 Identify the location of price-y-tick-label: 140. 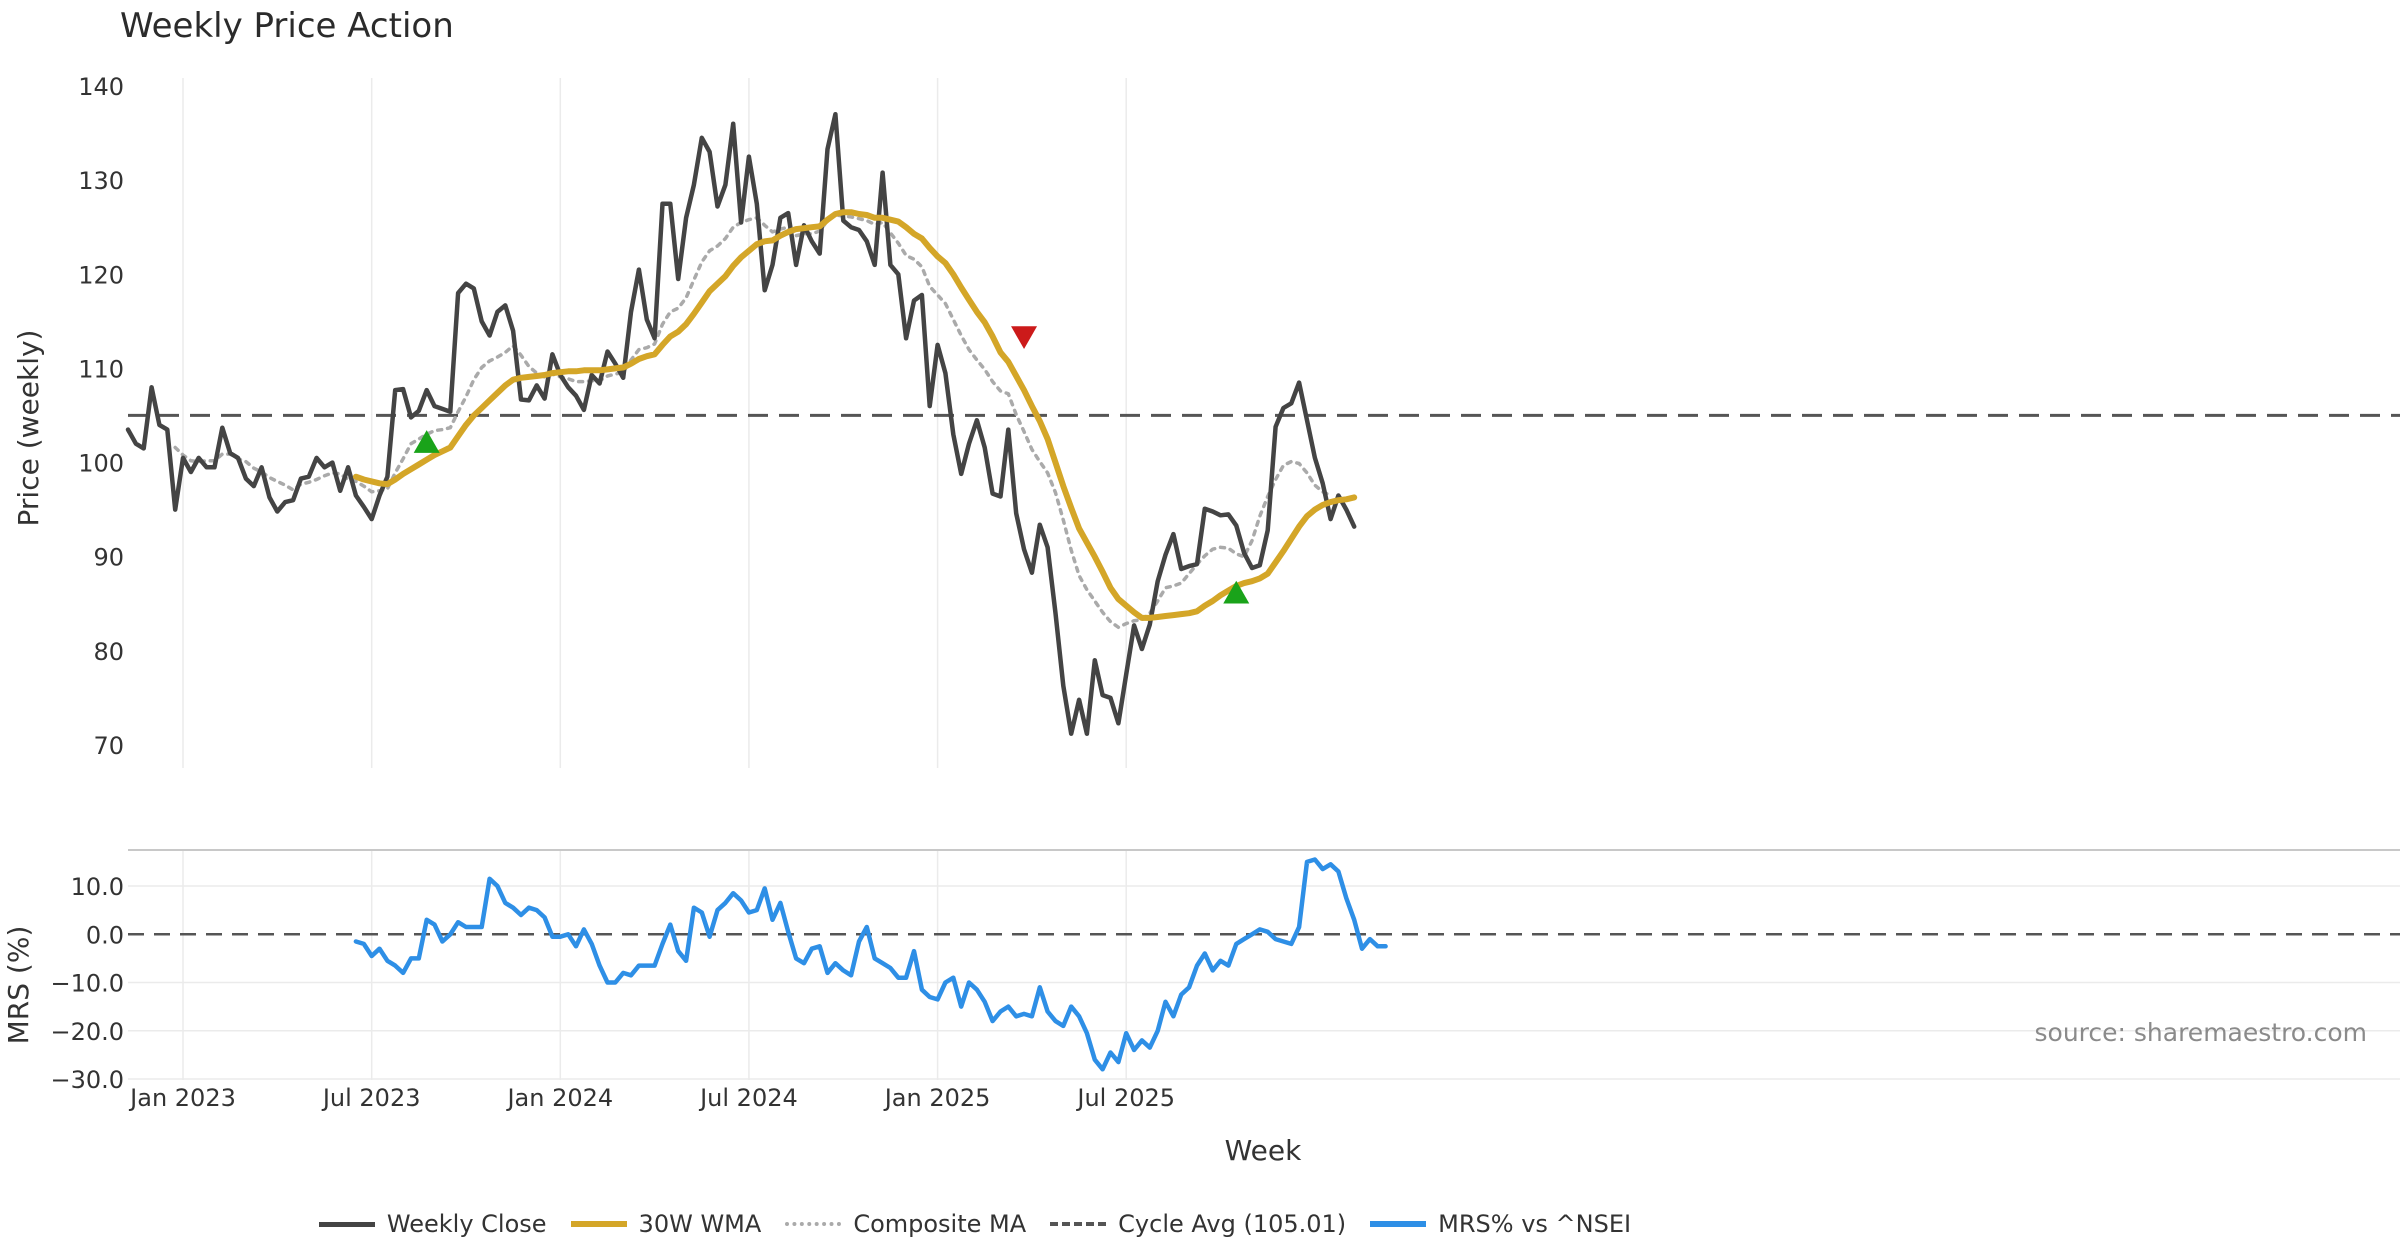
(101, 87).